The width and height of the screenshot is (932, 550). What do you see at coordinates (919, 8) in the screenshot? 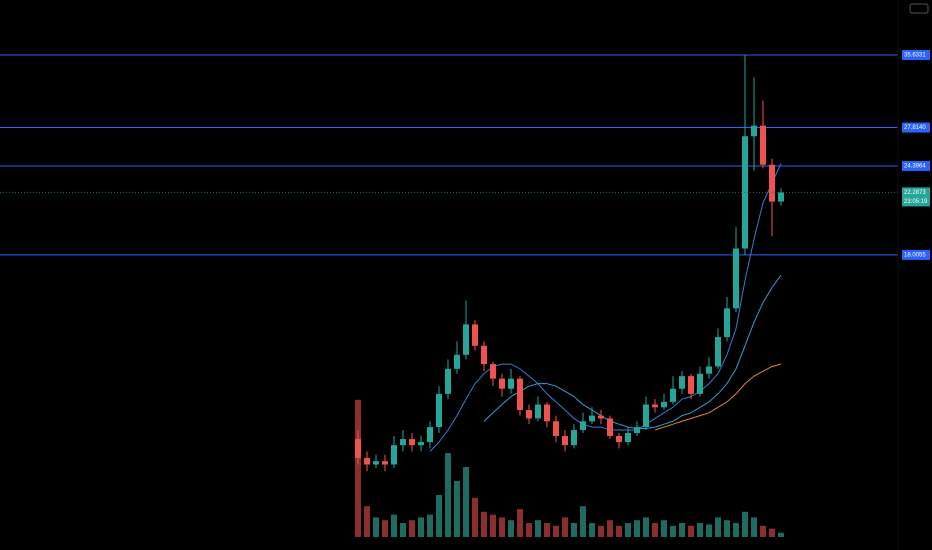
I see `toolbar-button` at bounding box center [919, 8].